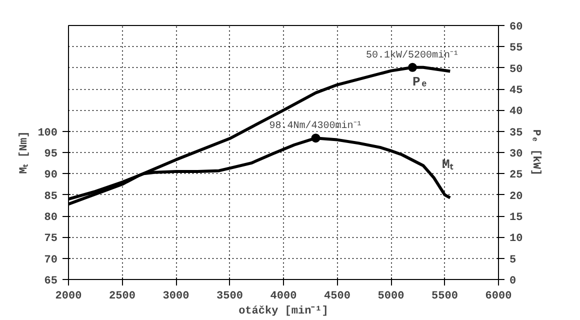  Describe the element at coordinates (517, 91) in the screenshot. I see `y2-tick-label: 45` at that location.